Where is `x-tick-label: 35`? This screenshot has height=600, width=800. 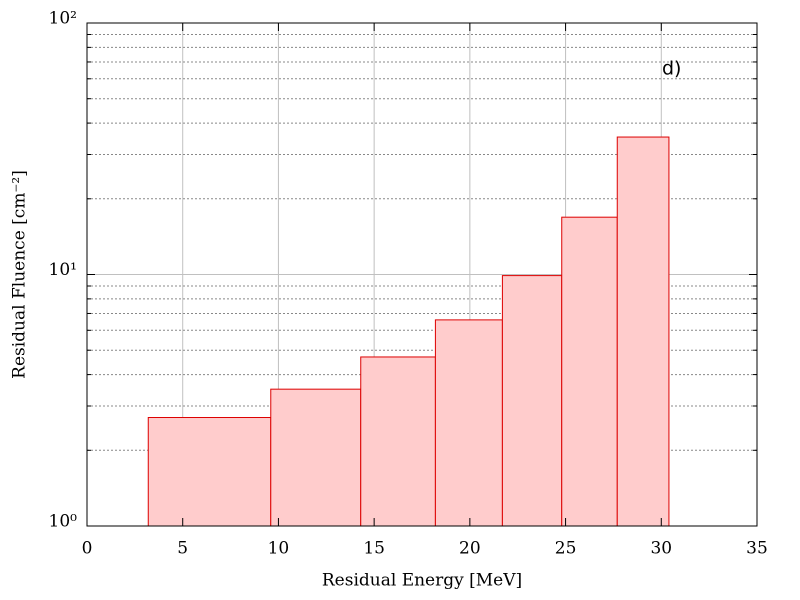 x-tick-label: 35 is located at coordinates (757, 549).